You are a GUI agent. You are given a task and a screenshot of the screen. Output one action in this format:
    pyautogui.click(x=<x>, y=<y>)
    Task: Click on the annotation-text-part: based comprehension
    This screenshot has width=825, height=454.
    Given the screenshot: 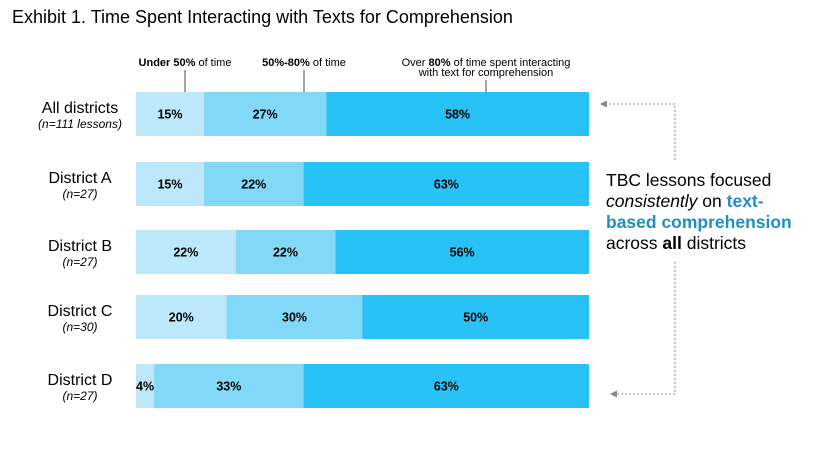 What is the action you would take?
    pyautogui.click(x=699, y=222)
    